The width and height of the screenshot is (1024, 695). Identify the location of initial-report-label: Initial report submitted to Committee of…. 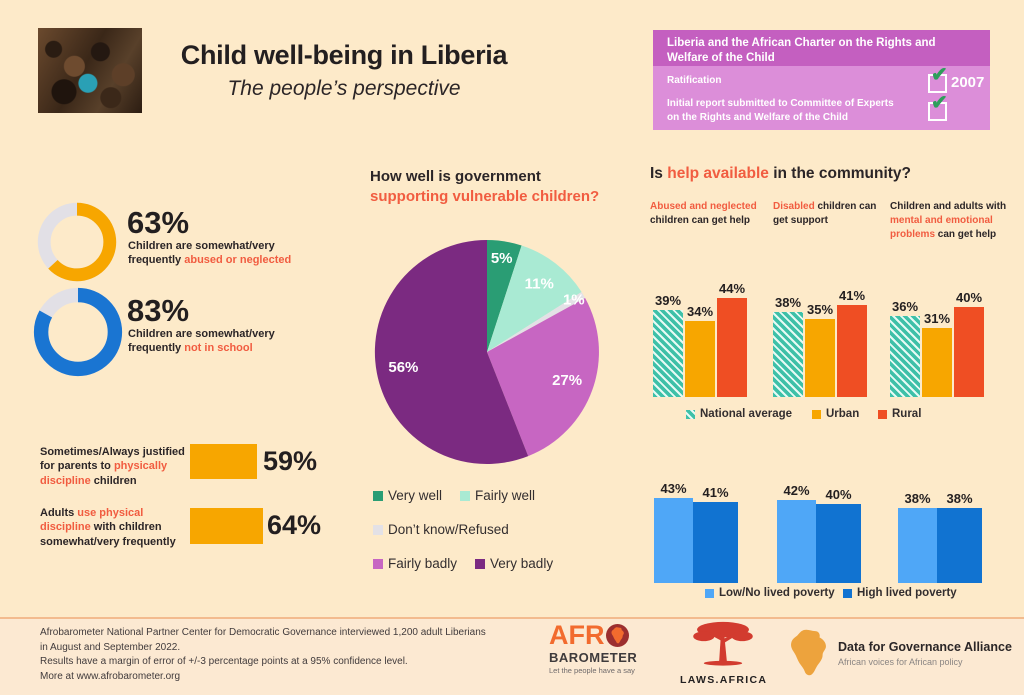
(780, 110).